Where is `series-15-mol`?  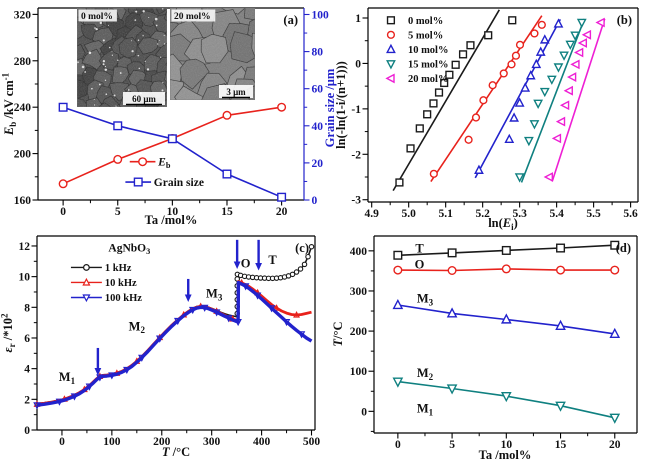 series-15-mol is located at coordinates (550, 100).